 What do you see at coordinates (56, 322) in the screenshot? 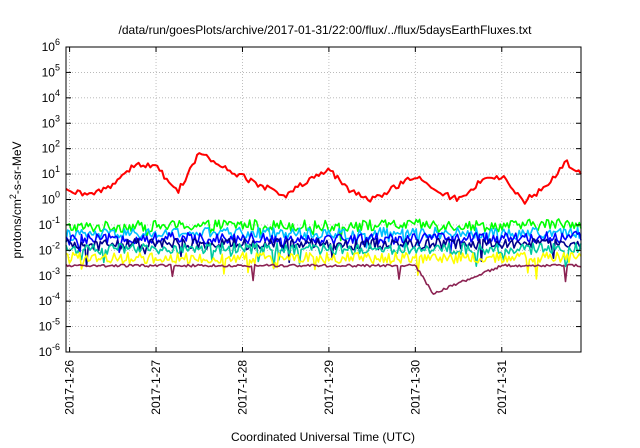
I see `y-tick-label-exp: -5` at bounding box center [56, 322].